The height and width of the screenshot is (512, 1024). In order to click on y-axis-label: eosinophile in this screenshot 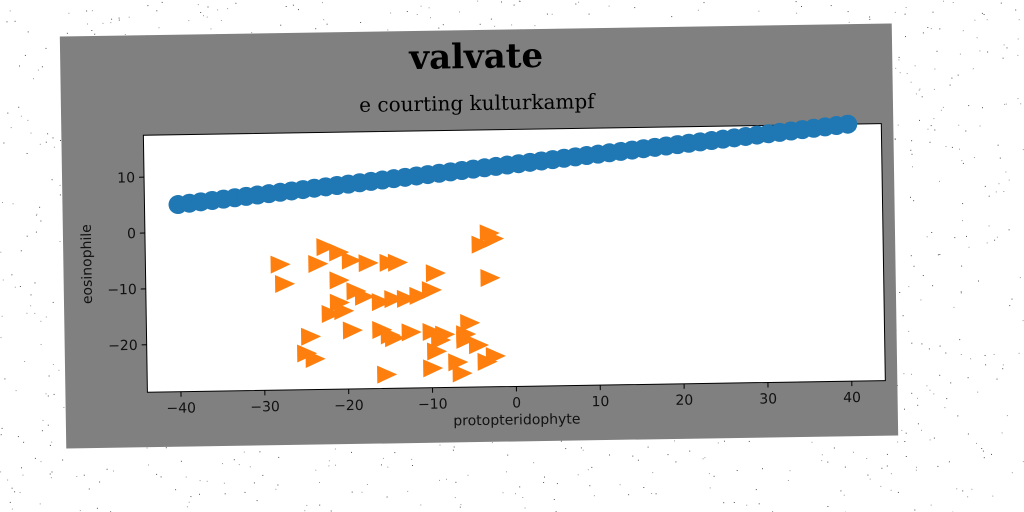, I will do `click(87, 264)`.